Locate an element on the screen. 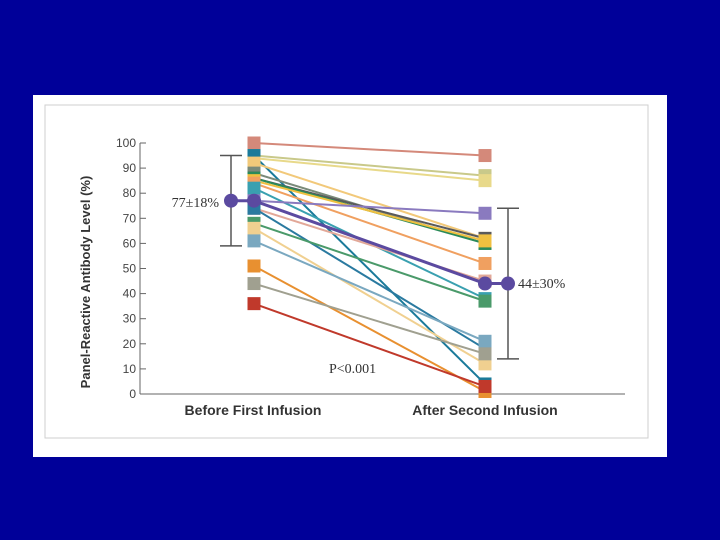  mean-point-after-bar is located at coordinates (508, 283).